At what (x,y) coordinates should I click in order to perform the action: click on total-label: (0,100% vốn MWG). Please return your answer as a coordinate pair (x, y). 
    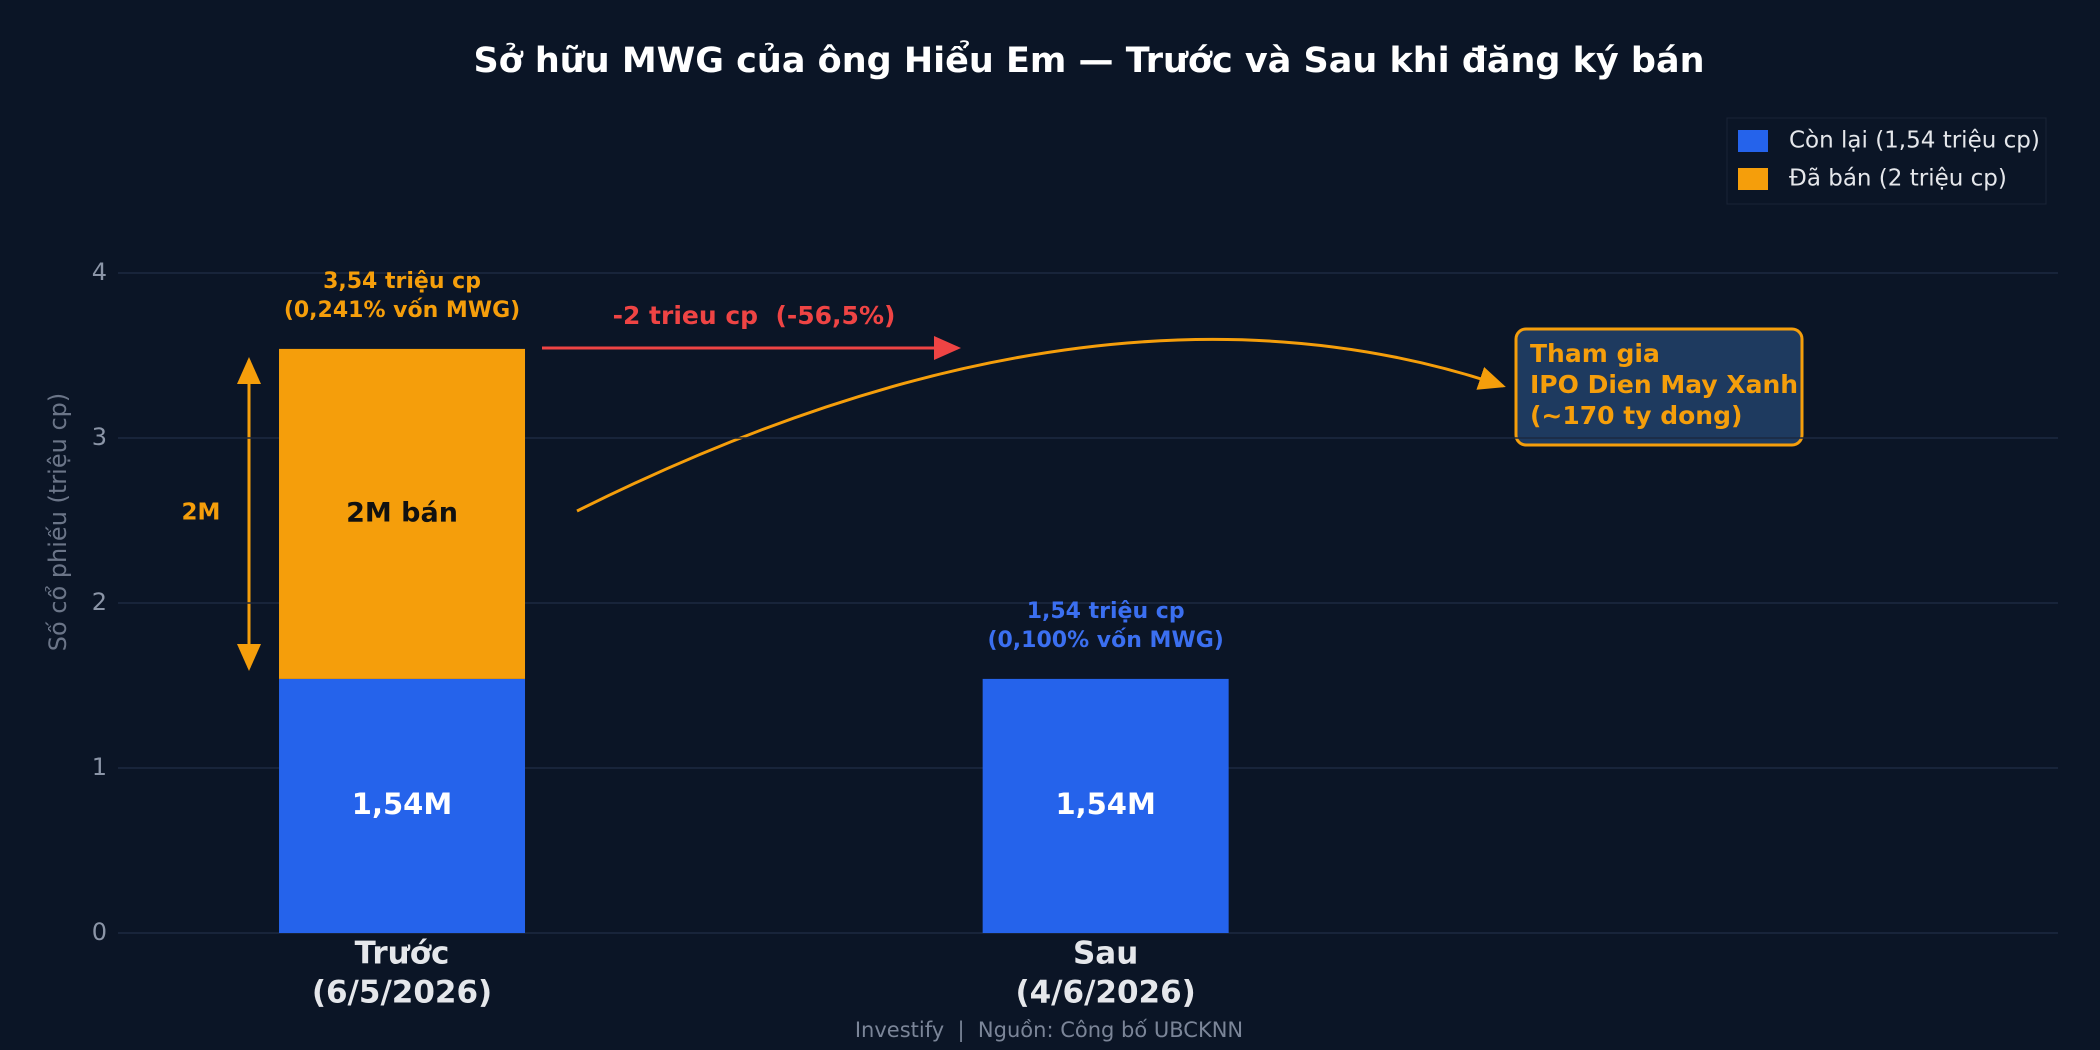
    Looking at the image, I should click on (1105, 640).